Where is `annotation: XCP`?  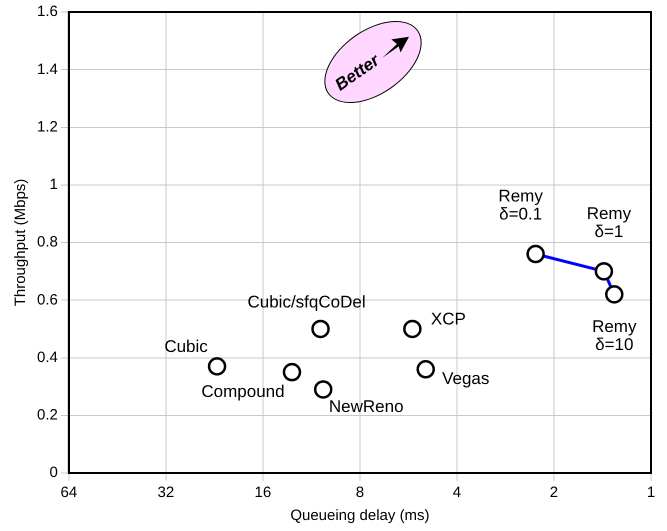
annotation: XCP is located at coordinates (448, 319).